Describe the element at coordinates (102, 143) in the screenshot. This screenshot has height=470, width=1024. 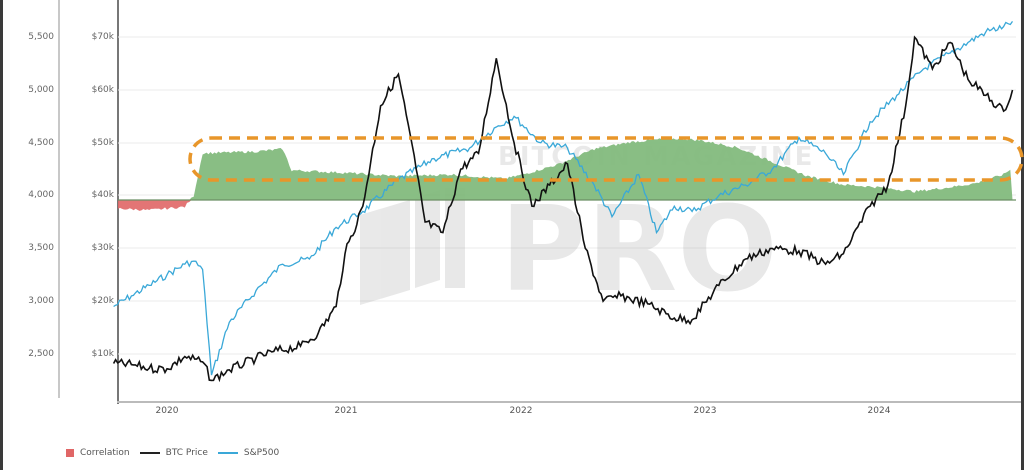
I see `btc-tick-label: $50k` at that location.